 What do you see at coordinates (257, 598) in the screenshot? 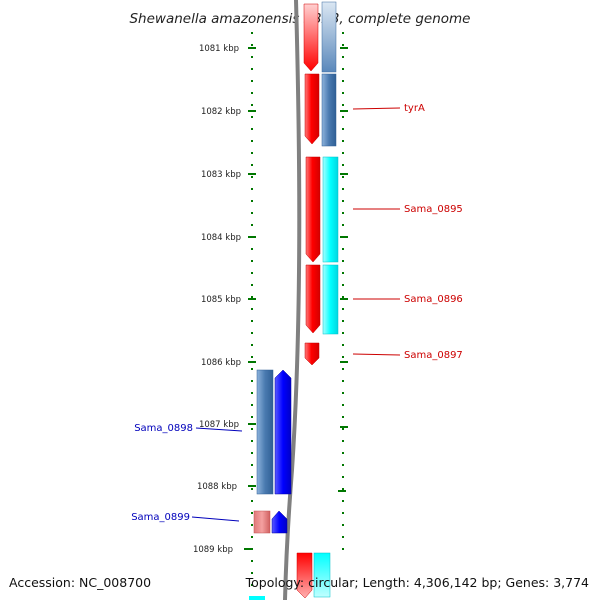
I see `cds-block-cyan-edge` at bounding box center [257, 598].